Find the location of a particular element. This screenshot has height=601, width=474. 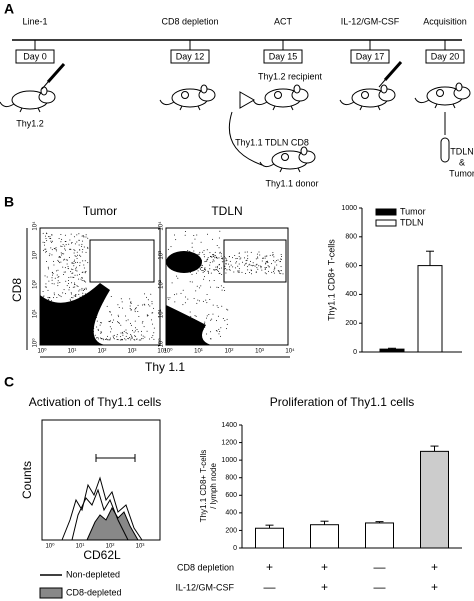

mouse-tail is located at coordinates (422, 100).